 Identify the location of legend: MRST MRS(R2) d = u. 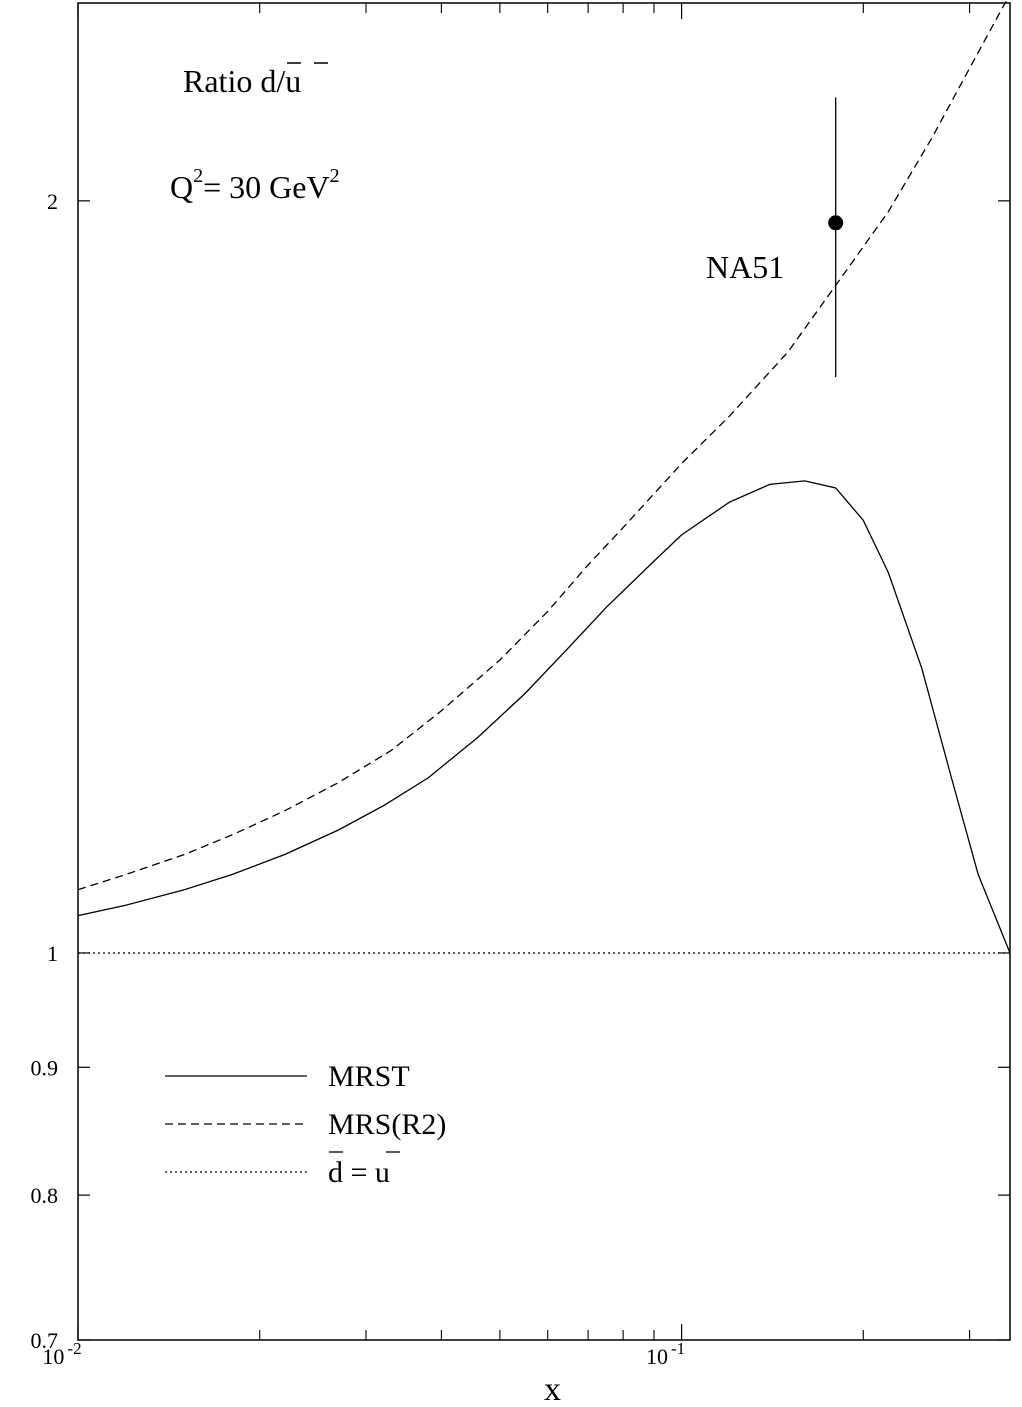
(305, 1124).